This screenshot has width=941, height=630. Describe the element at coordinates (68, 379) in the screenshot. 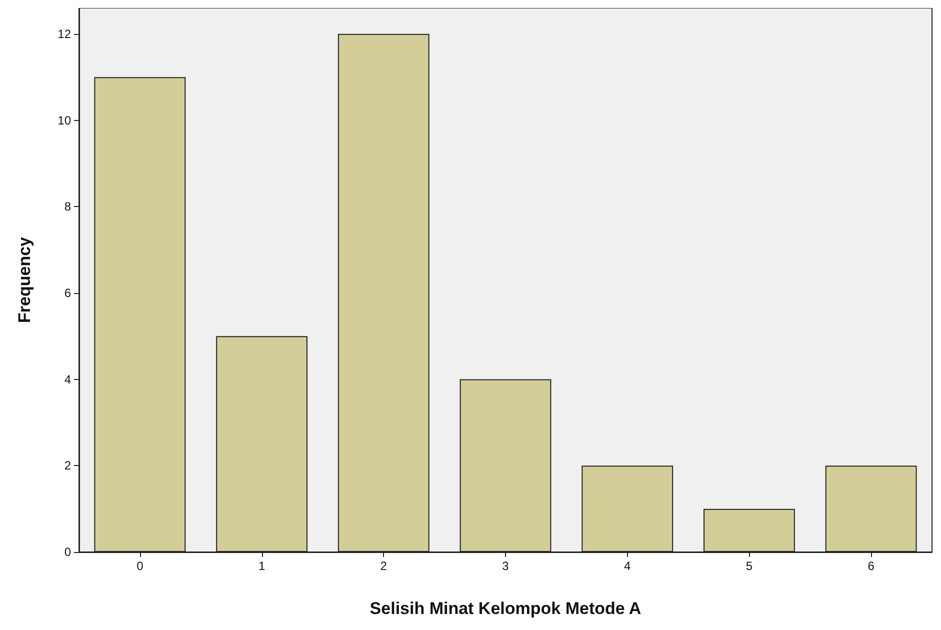

I see `y-tick-label: 4` at that location.